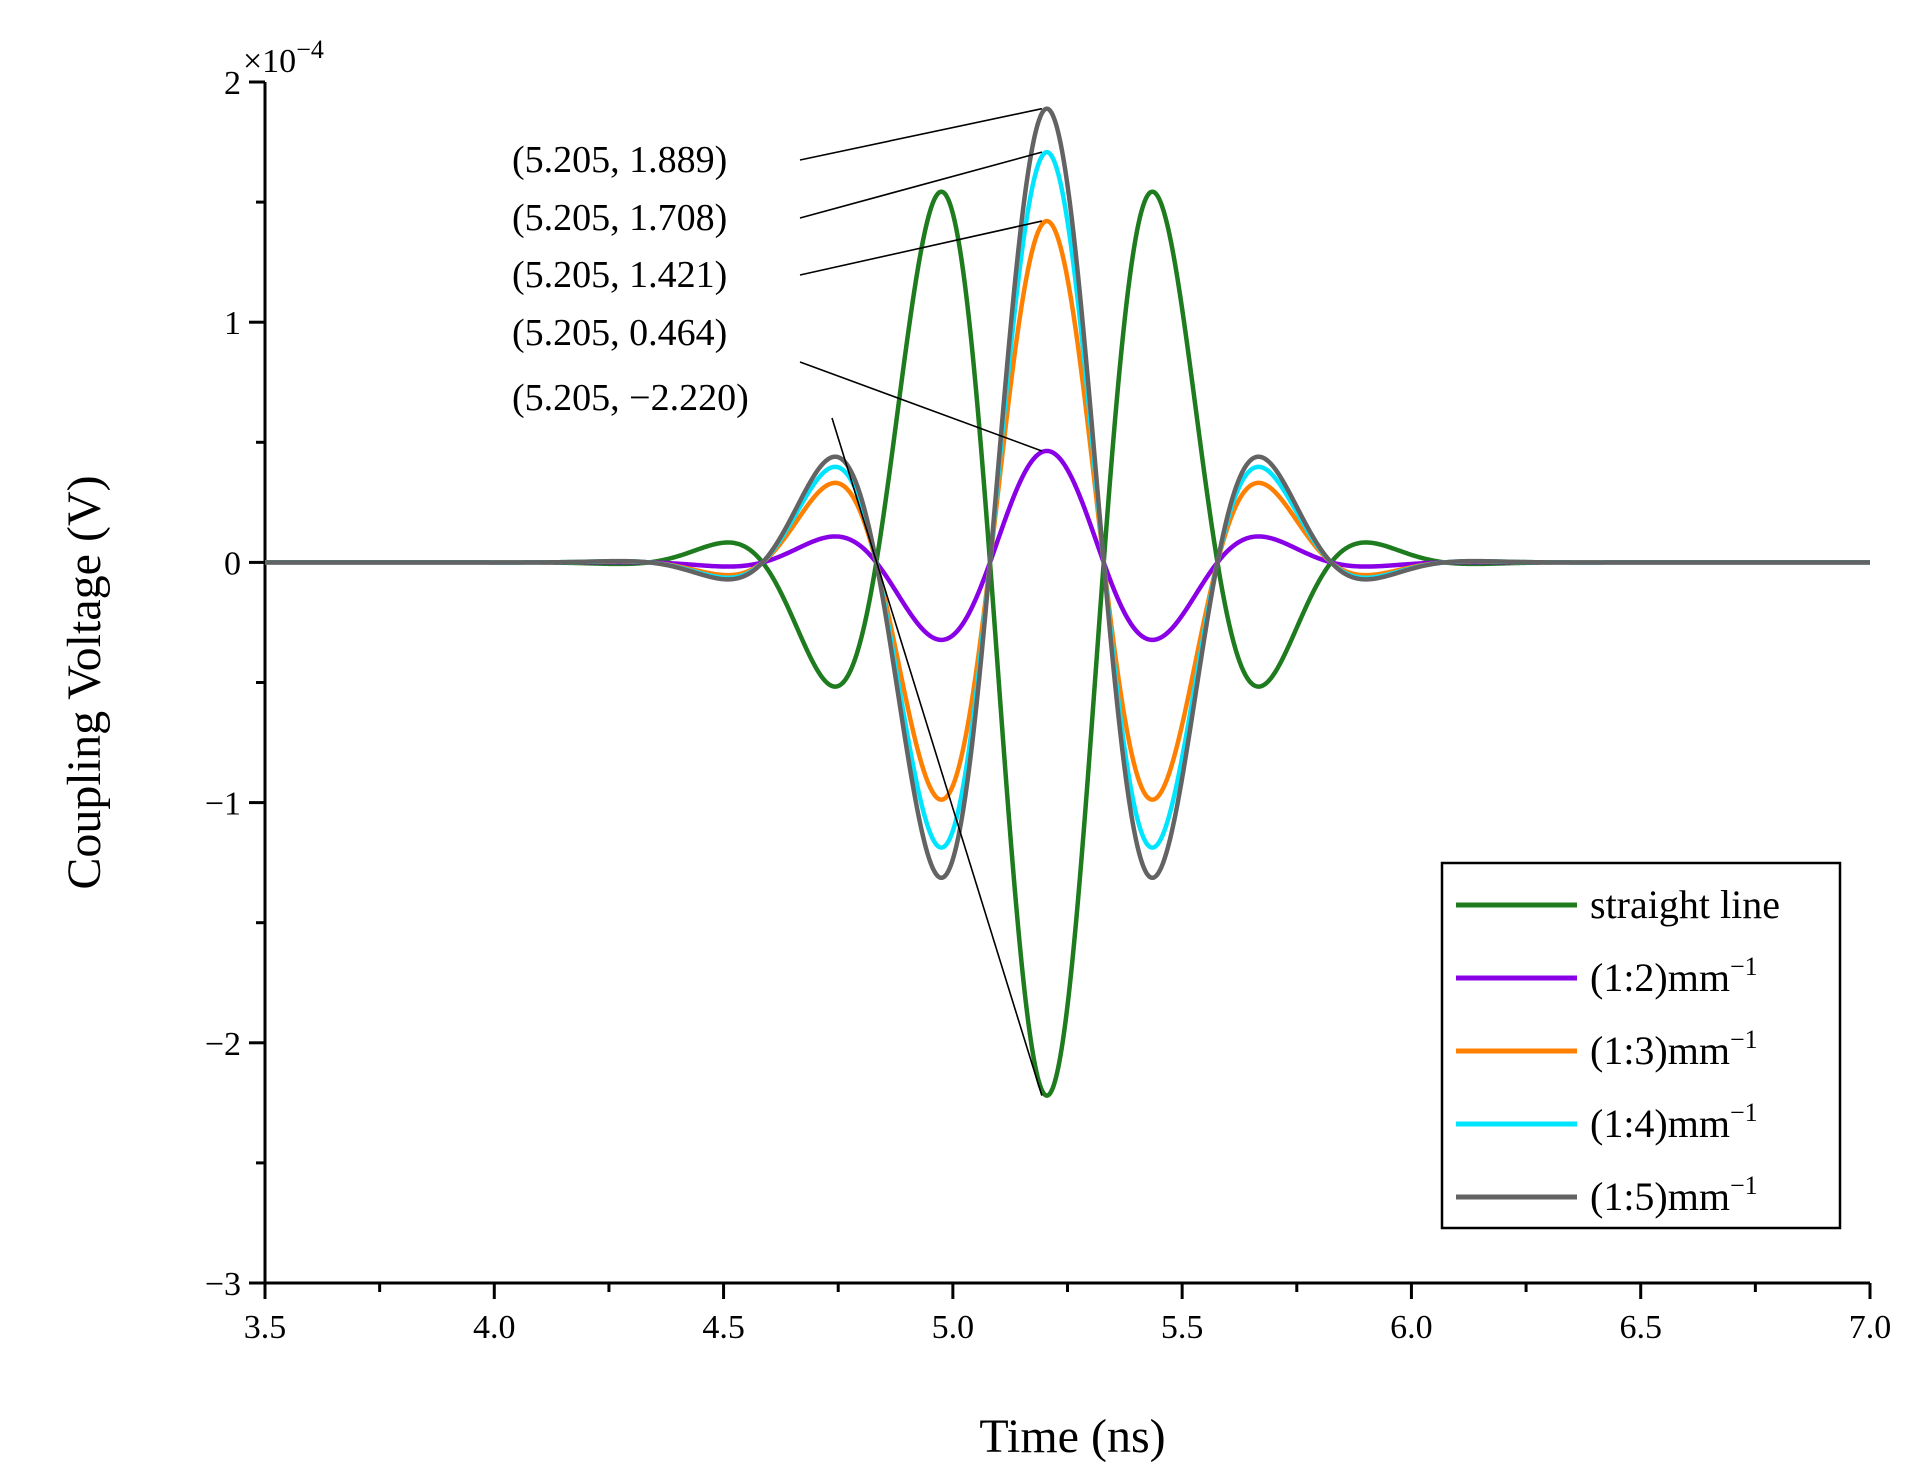 Image resolution: width=1931 pixels, height=1473 pixels. Describe the element at coordinates (1674, 1195) in the screenshot. I see `legend-label: (1:5)mm−1` at that location.